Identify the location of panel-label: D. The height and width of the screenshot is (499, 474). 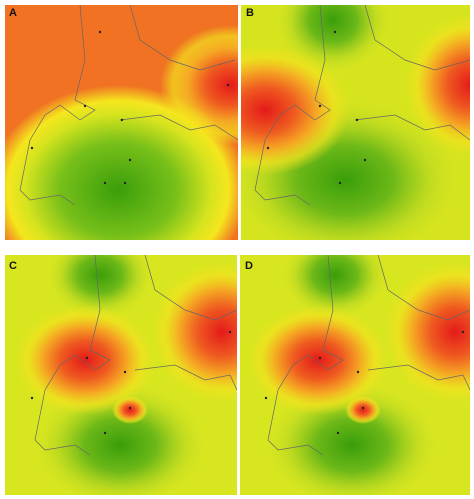
(249, 266).